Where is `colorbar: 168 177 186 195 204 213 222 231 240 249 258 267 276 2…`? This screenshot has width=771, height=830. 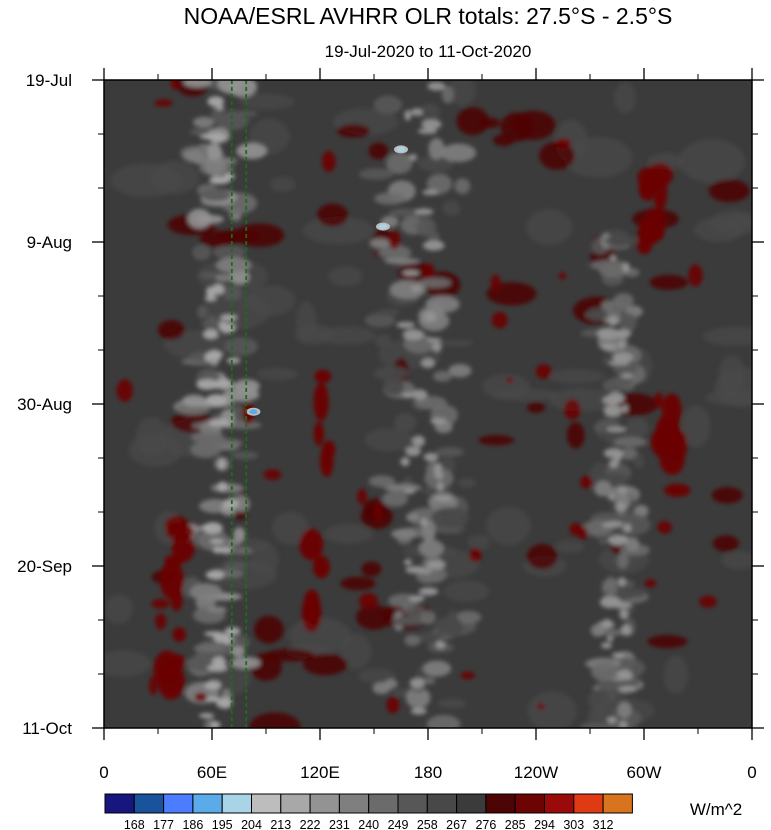 colorbar: 168 177 186 195 204 213 222 231 240 249 258 267 276 2… is located at coordinates (368, 811).